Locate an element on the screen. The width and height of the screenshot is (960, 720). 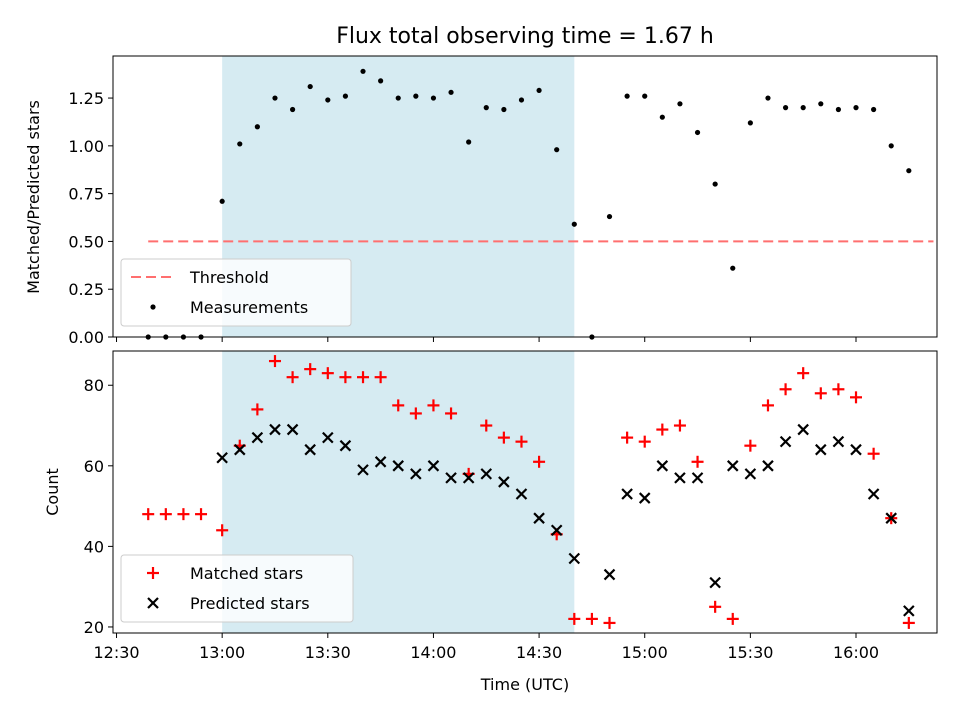
x-tick-label: 16:00 is located at coordinates (856, 652).